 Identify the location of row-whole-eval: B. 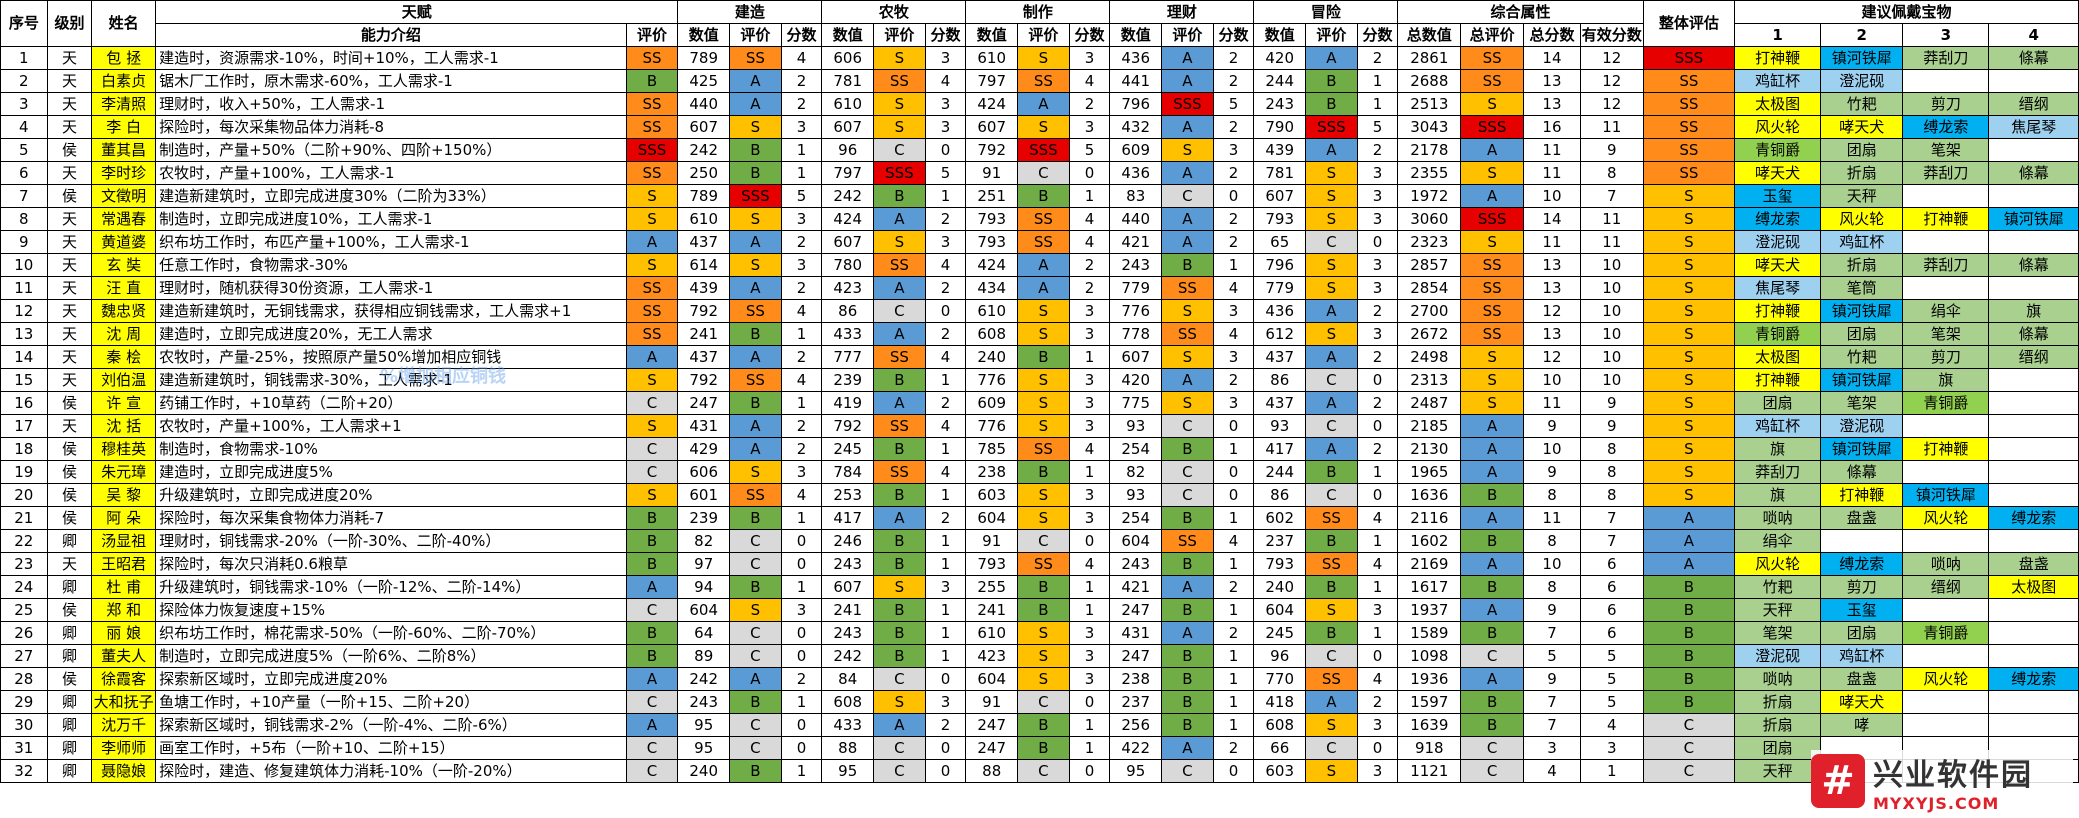
(1688, 587).